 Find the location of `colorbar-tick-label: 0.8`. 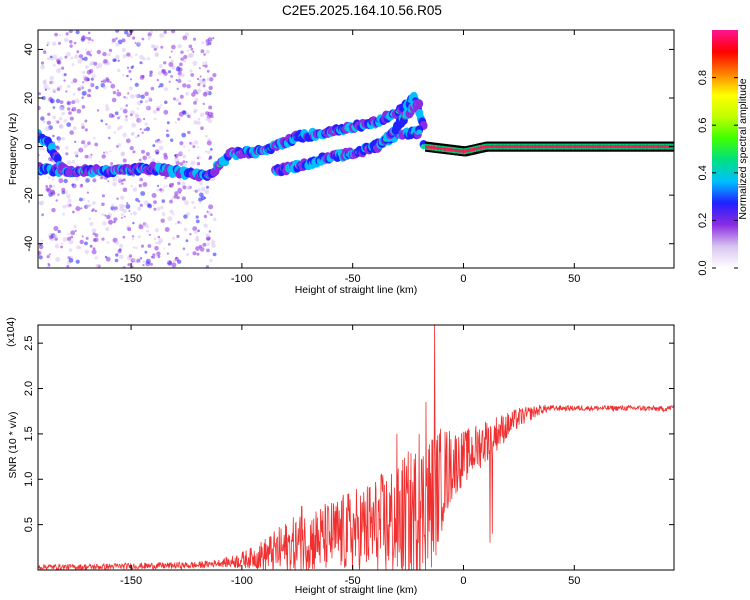

colorbar-tick-label: 0.8 is located at coordinates (703, 77).